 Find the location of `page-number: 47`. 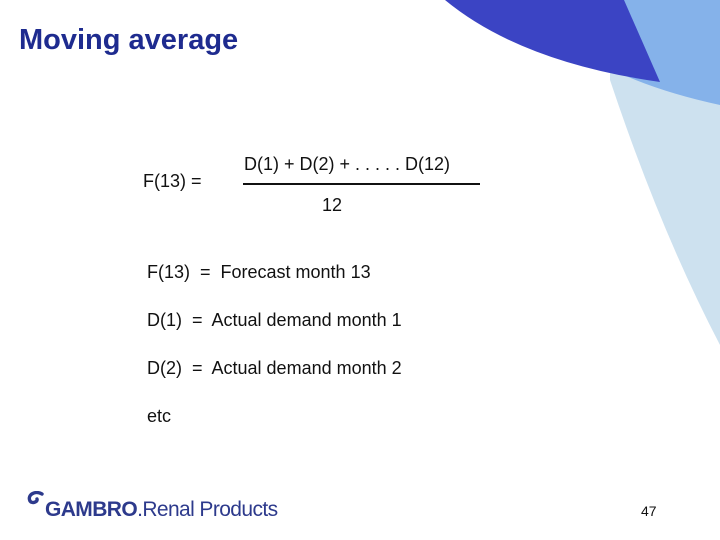

page-number: 47 is located at coordinates (649, 511).